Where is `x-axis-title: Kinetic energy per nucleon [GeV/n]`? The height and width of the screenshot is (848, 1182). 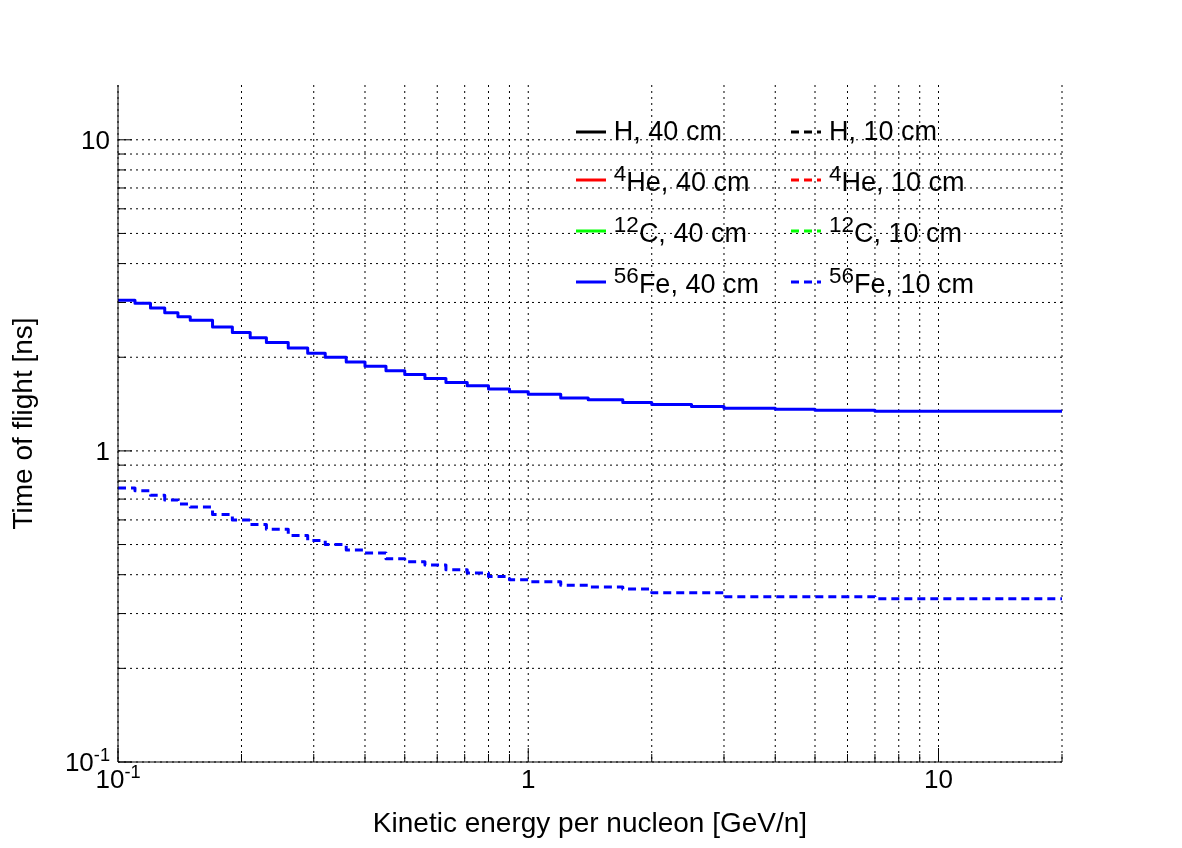 x-axis-title: Kinetic energy per nucleon [GeV/n] is located at coordinates (590, 822).